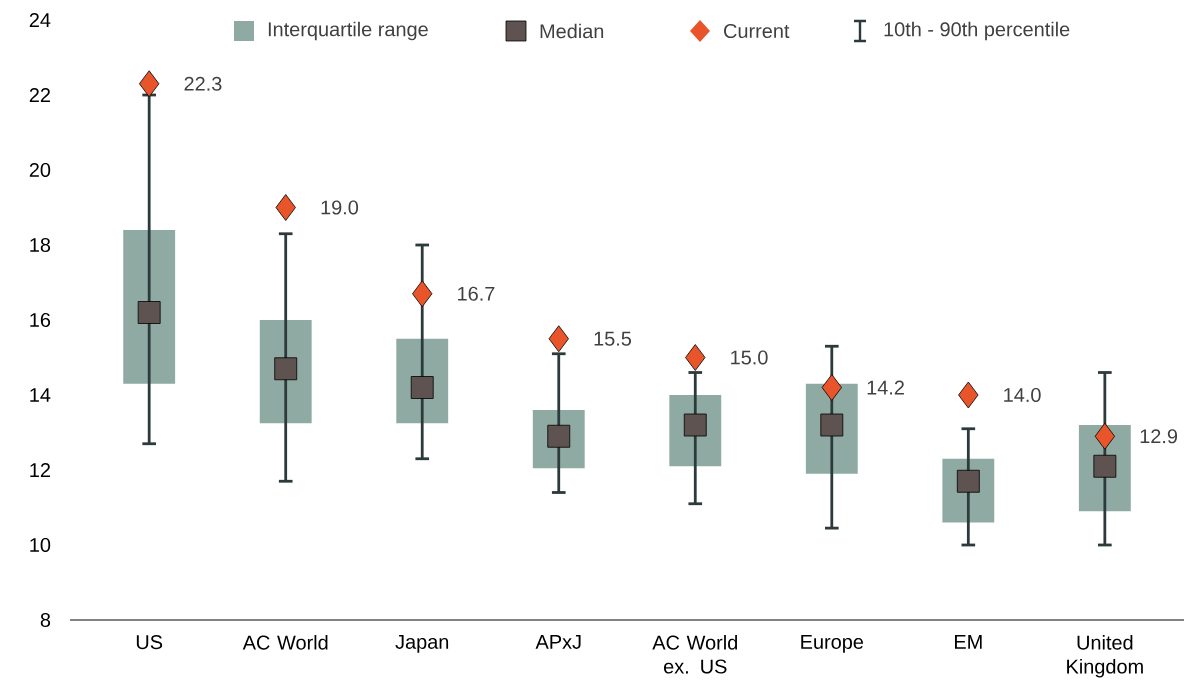  What do you see at coordinates (476, 293) in the screenshot?
I see `data-label: 16.7` at bounding box center [476, 293].